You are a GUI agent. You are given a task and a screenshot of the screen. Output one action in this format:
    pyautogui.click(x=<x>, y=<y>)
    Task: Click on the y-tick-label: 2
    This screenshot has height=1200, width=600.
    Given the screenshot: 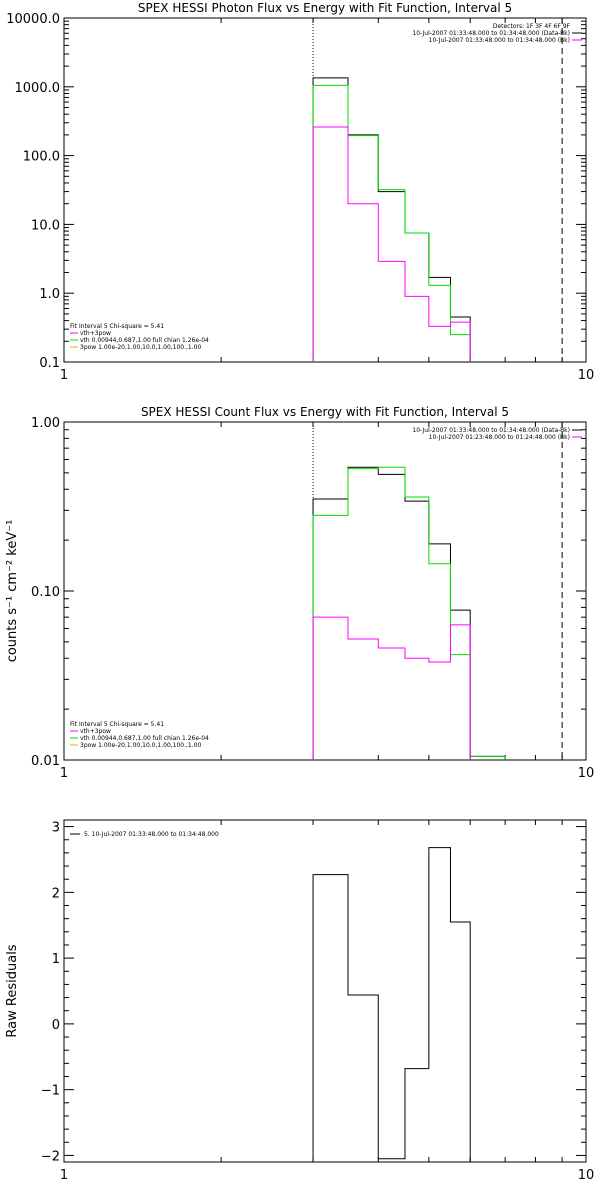 What is the action you would take?
    pyautogui.click(x=56, y=893)
    